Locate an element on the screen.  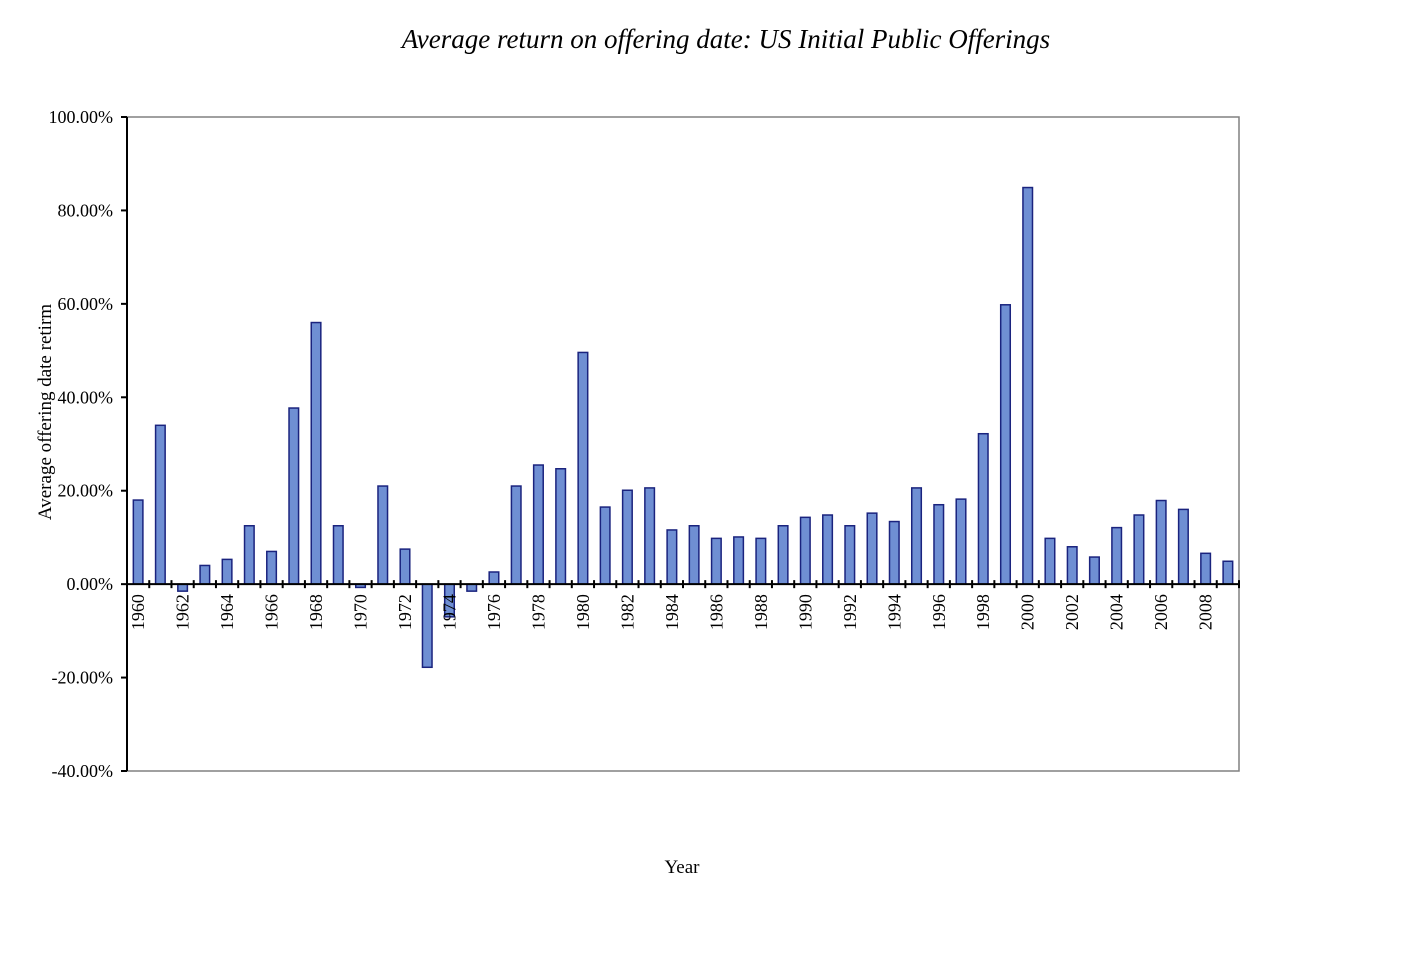
x-tick-label: 1986 is located at coordinates (716, 612).